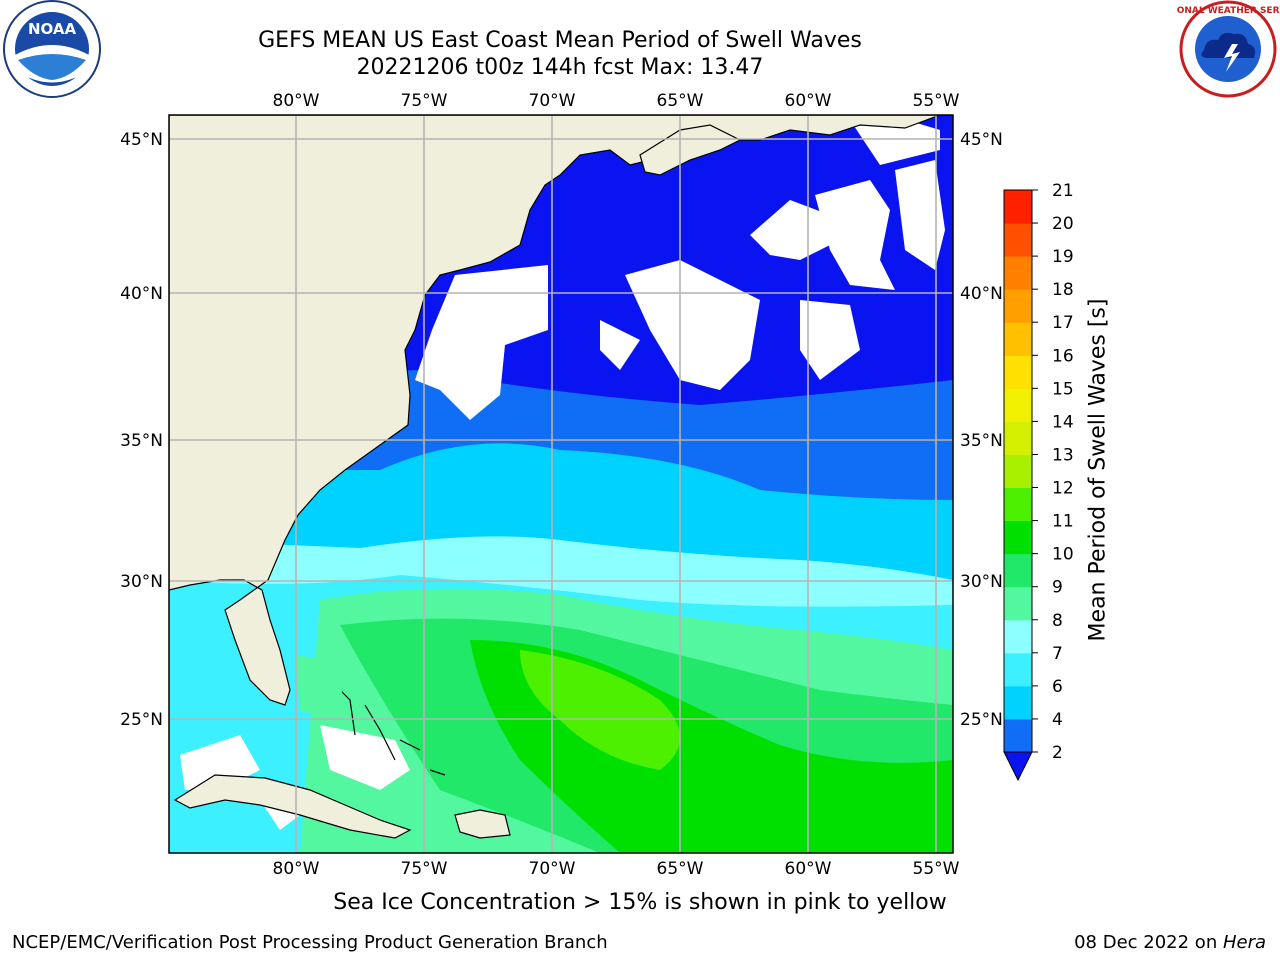 Image resolution: width=1280 pixels, height=960 pixels. What do you see at coordinates (600, 710) in the screenshot?
I see `patch-lime-light` at bounding box center [600, 710].